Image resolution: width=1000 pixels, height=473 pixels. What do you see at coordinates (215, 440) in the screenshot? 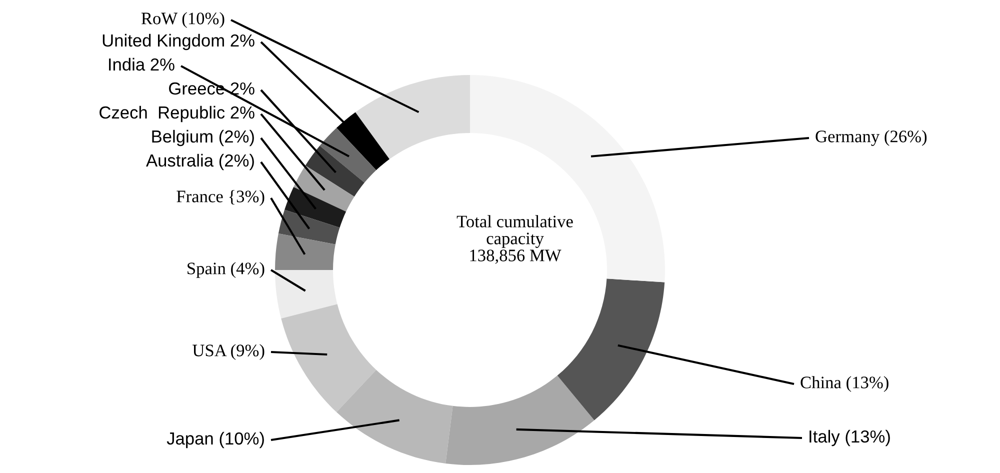
I see `slice-label: Japan (10%)` at bounding box center [215, 440].